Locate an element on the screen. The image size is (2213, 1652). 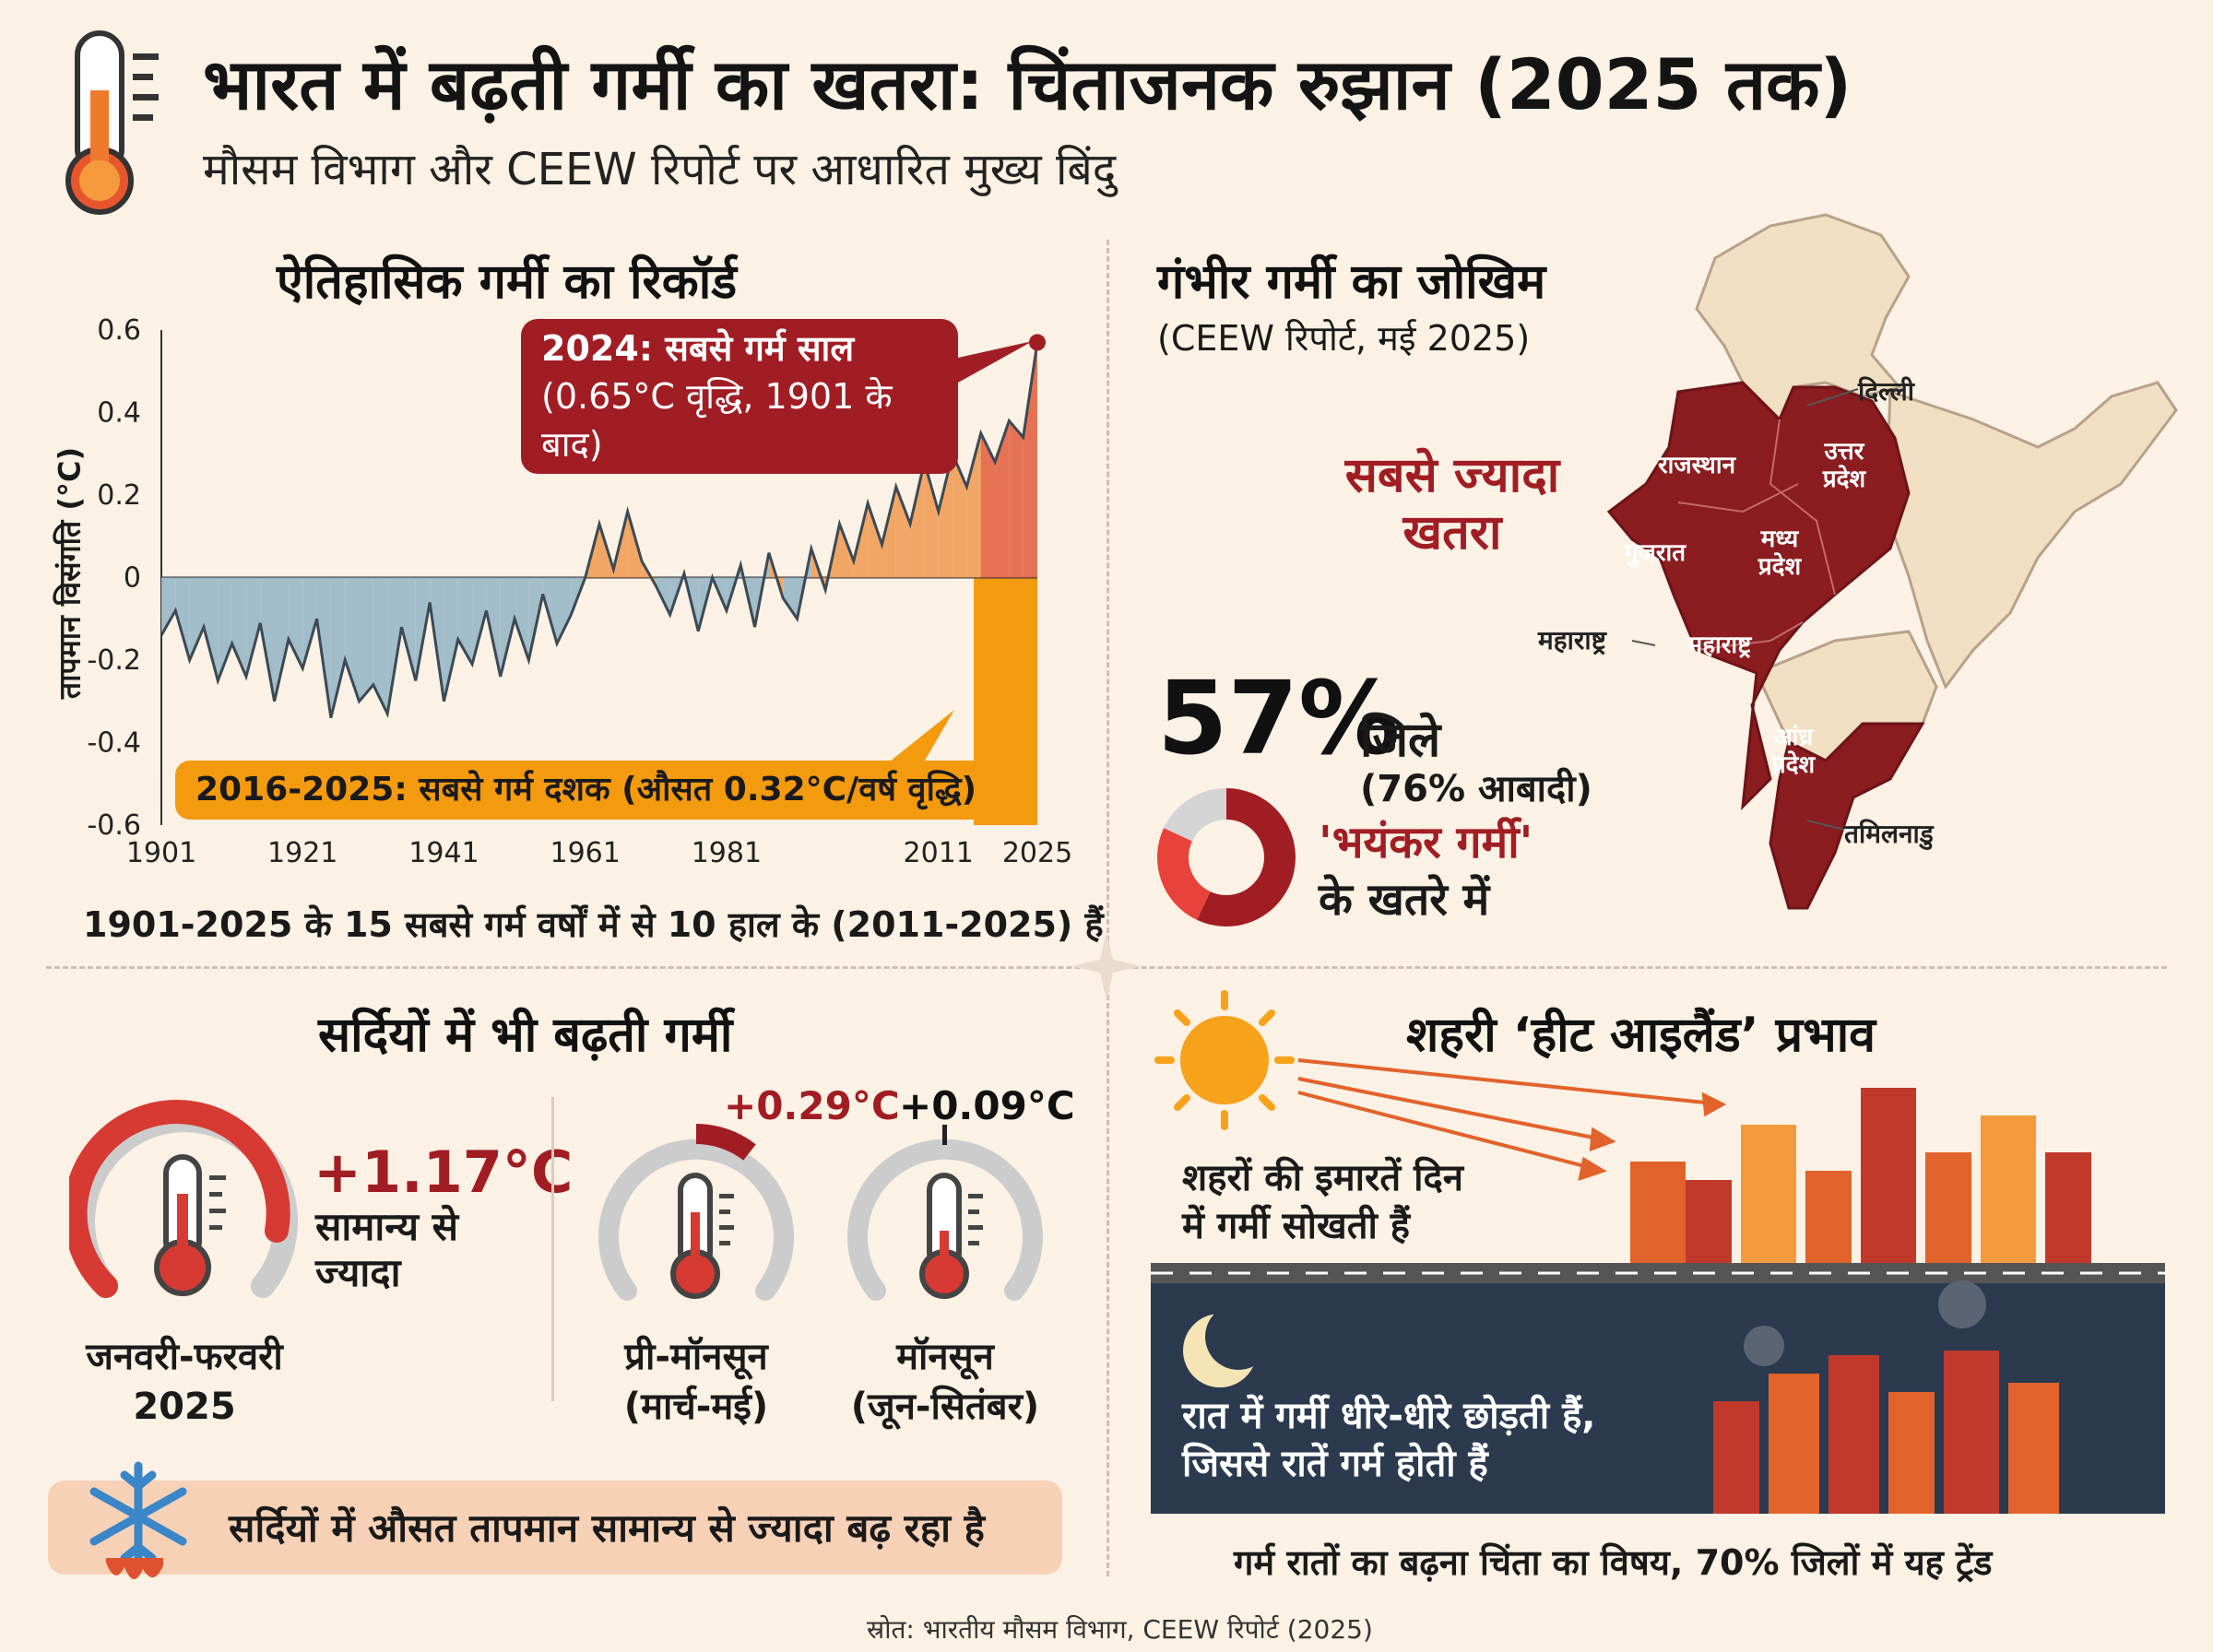
donut-slice-high is located at coordinates (1184, 874).